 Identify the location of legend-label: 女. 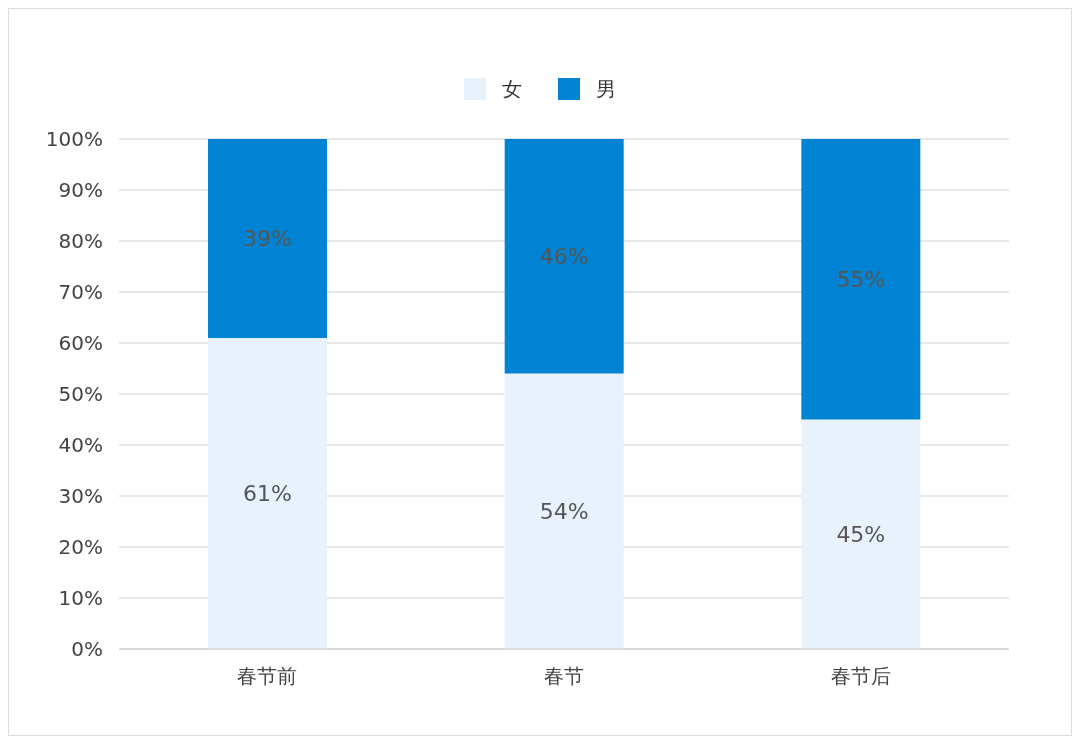
(512, 89).